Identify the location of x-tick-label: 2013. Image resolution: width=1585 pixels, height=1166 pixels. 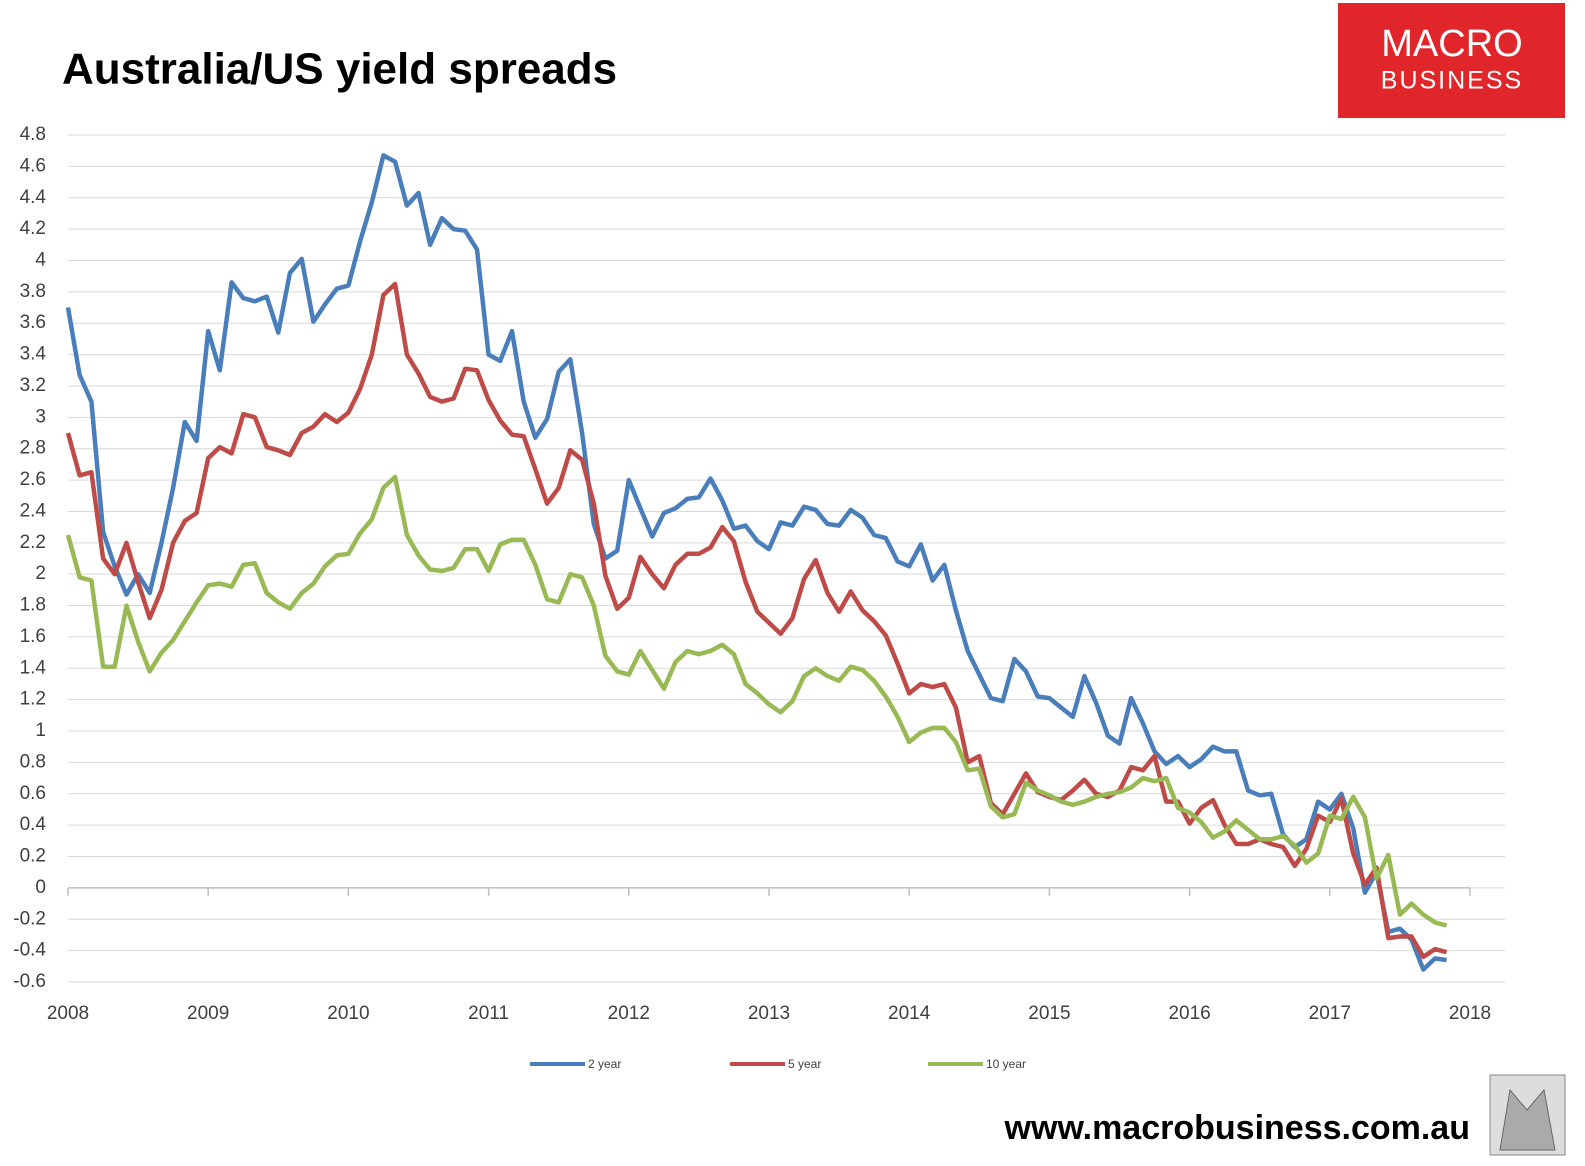
(769, 1013).